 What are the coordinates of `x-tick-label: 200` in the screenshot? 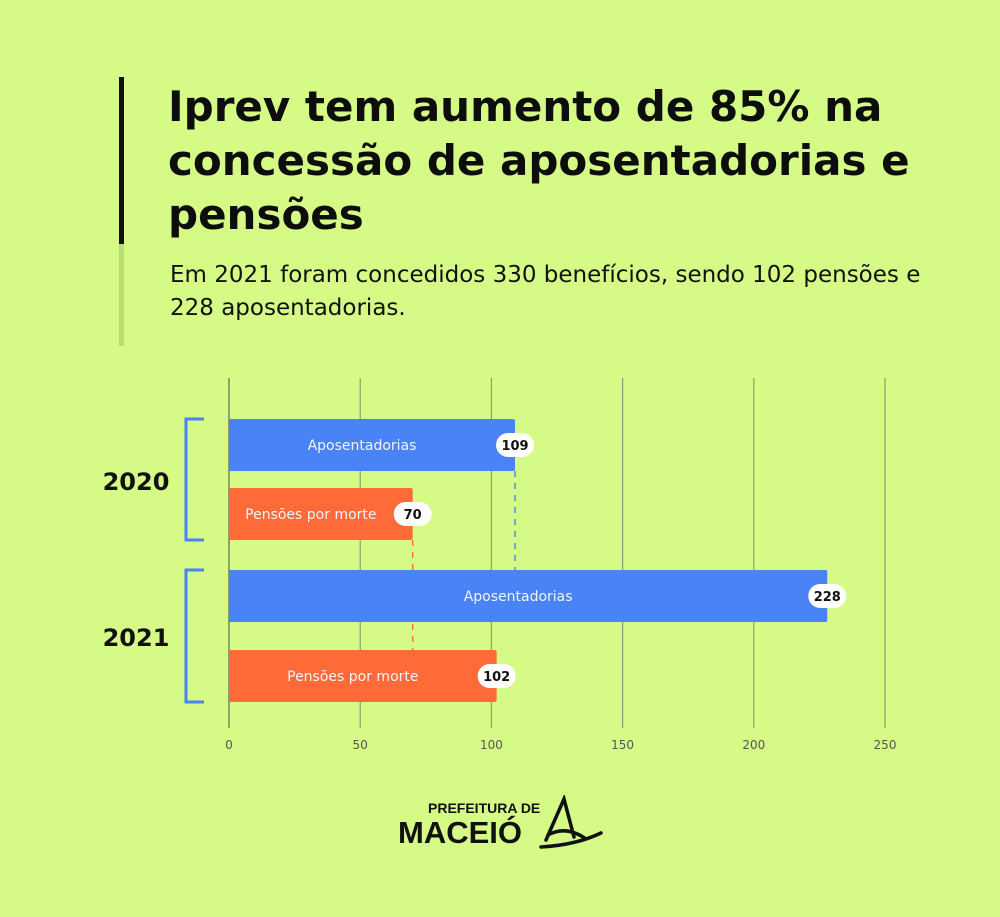 It's located at (753, 745).